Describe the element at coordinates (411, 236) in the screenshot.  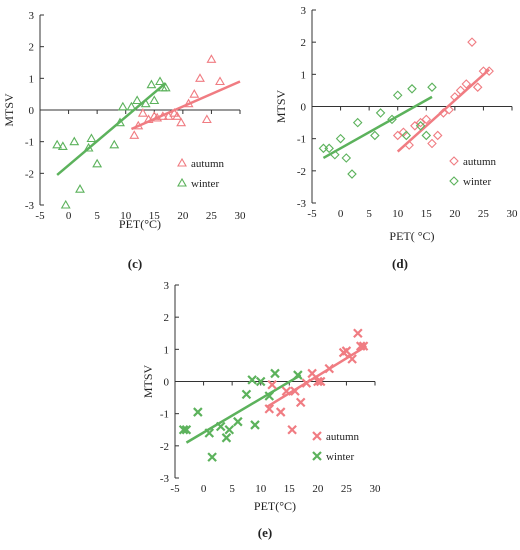
I see `x-axis-label: PET( °C)` at that location.